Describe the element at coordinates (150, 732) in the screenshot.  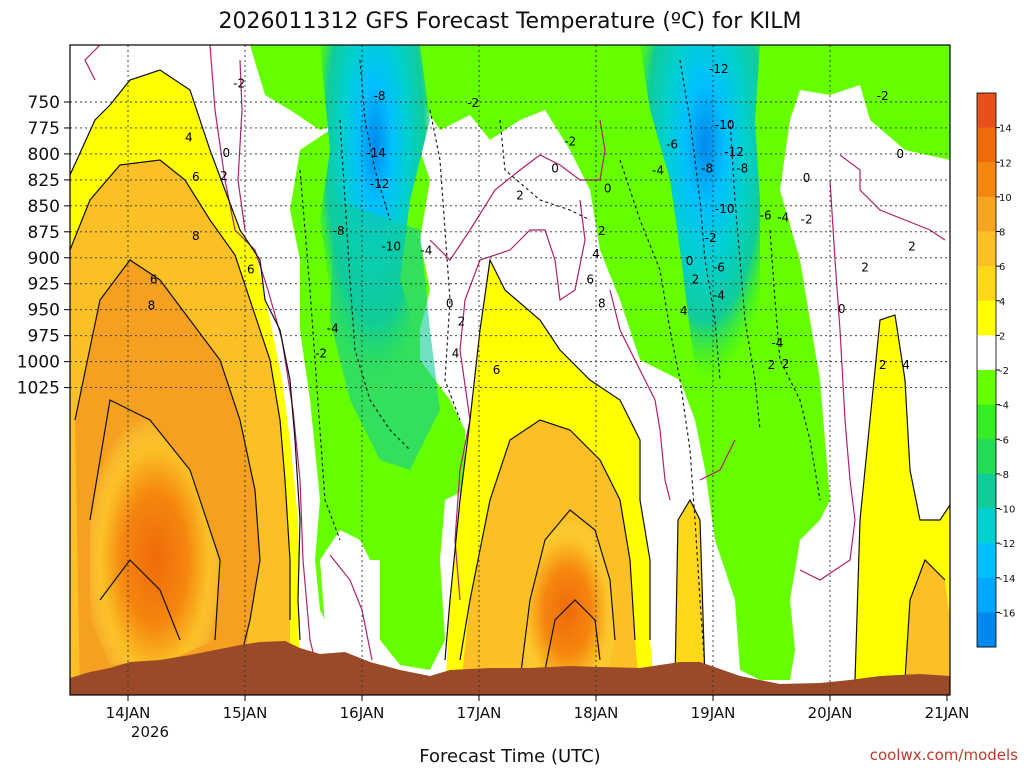
I see `x-year-label: 2026` at that location.